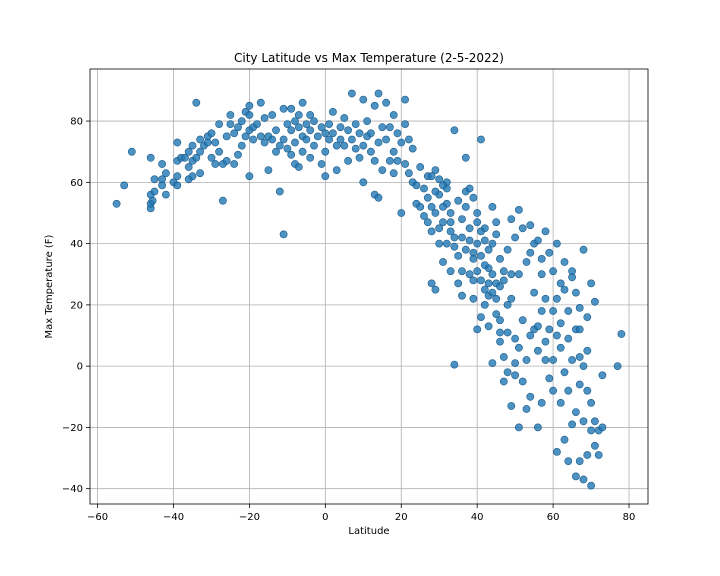  What do you see at coordinates (173, 517) in the screenshot?
I see `x-tick-label: −40` at bounding box center [173, 517].